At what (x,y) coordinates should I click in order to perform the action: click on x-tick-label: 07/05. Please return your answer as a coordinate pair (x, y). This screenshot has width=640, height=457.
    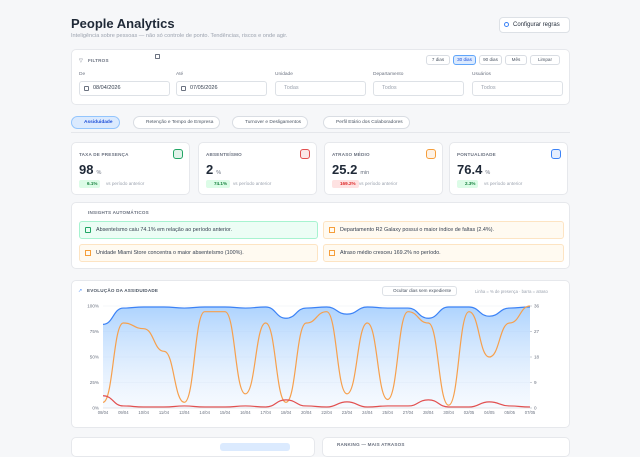
    Looking at the image, I should click on (530, 412).